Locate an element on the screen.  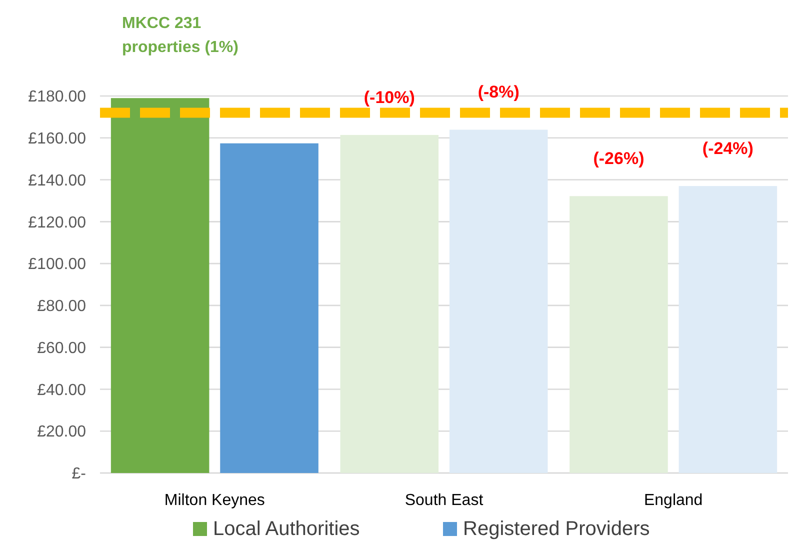
y-tick-label: £60.00 is located at coordinates (61, 348).